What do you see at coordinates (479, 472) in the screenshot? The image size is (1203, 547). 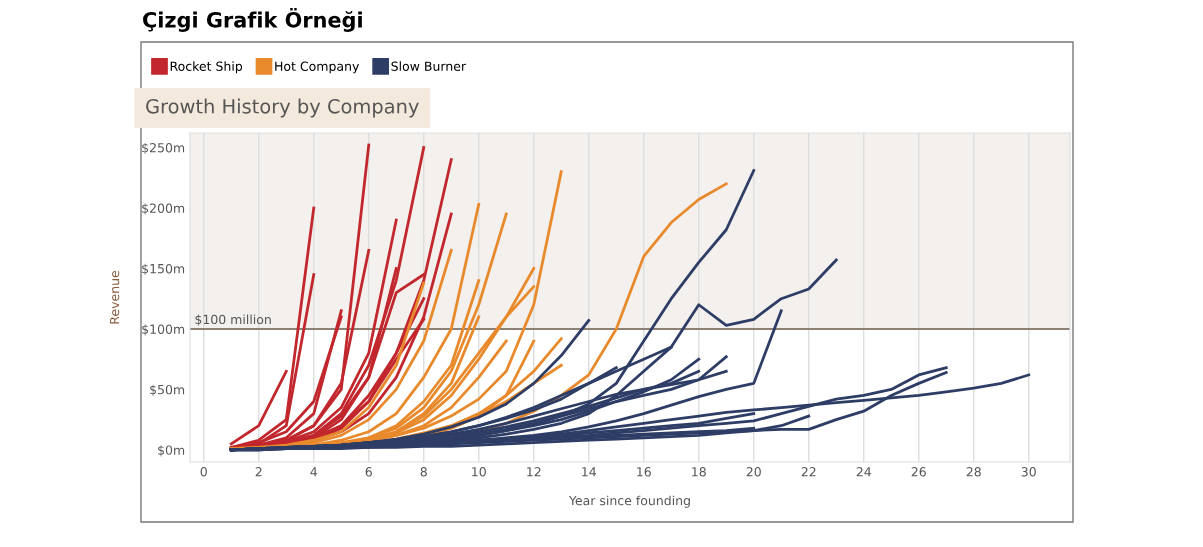 I see `x-tick-label: 10` at bounding box center [479, 472].